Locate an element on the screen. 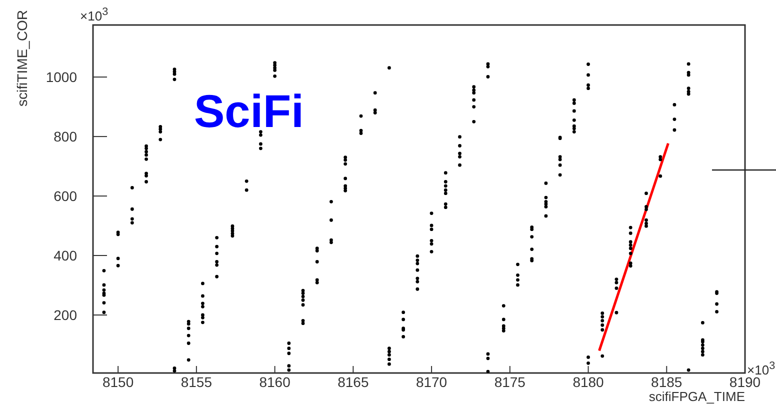  x-tick-label: 8165 is located at coordinates (353, 382).